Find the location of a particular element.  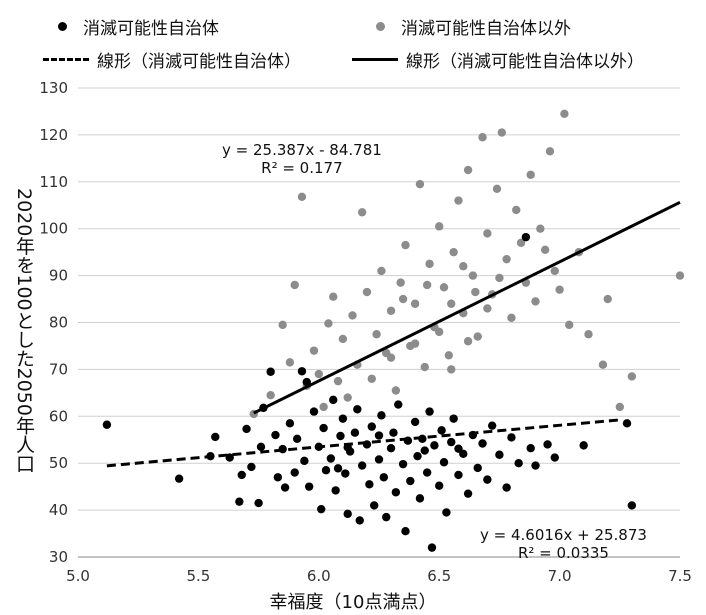

y-tick-label: 50 is located at coordinates (58, 463).